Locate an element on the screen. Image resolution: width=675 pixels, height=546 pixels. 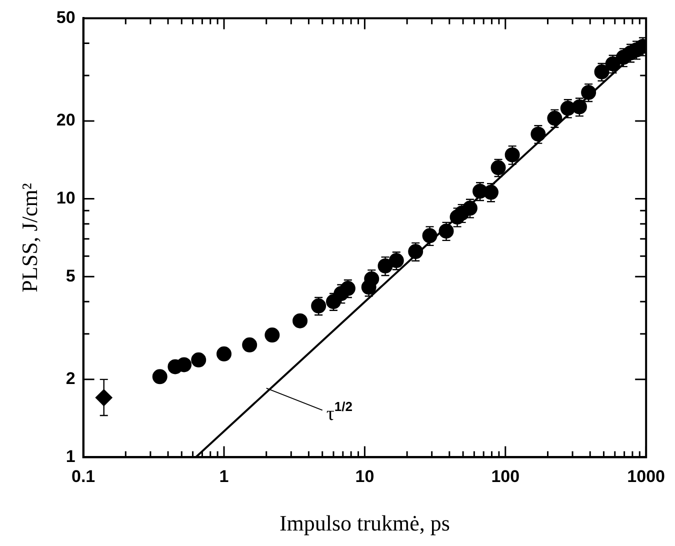
x-tick-label: 10 is located at coordinates (364, 476).